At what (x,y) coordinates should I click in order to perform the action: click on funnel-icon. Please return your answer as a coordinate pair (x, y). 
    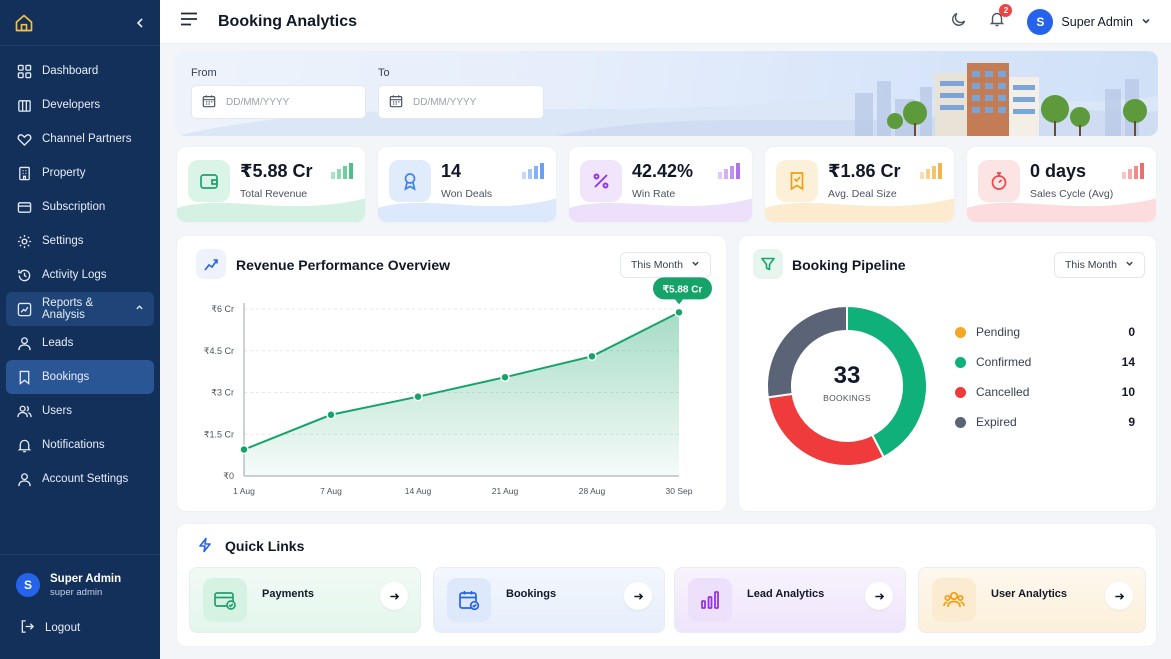
    Looking at the image, I should click on (768, 264).